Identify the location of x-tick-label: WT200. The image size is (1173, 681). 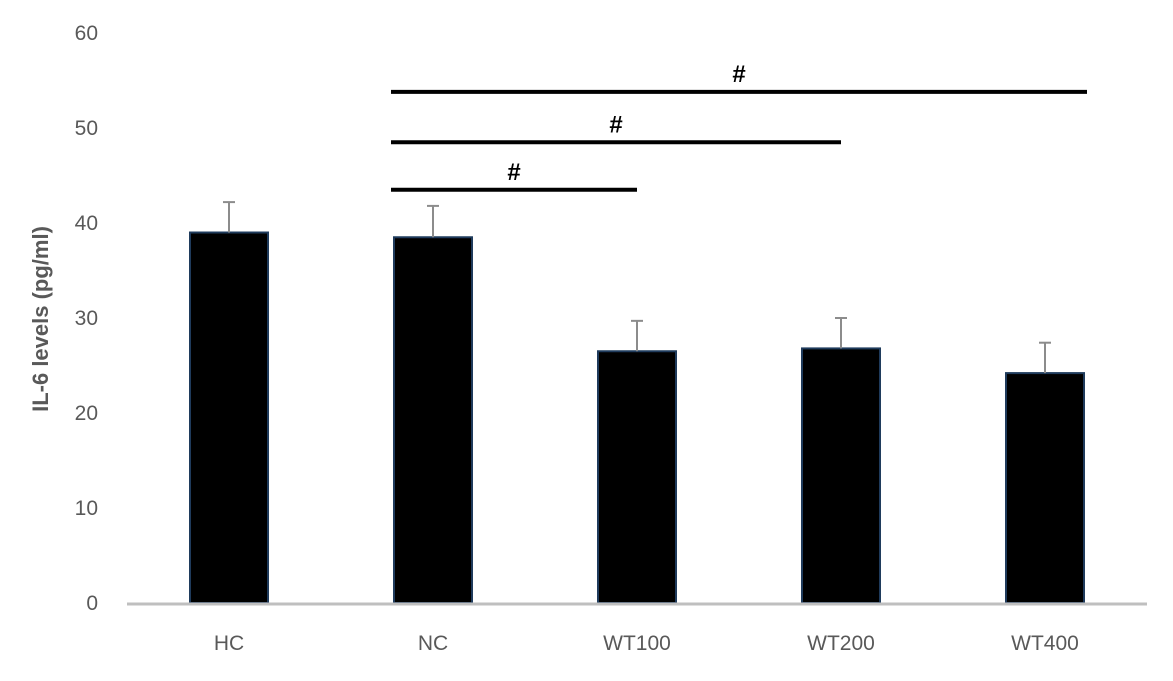
(841, 643).